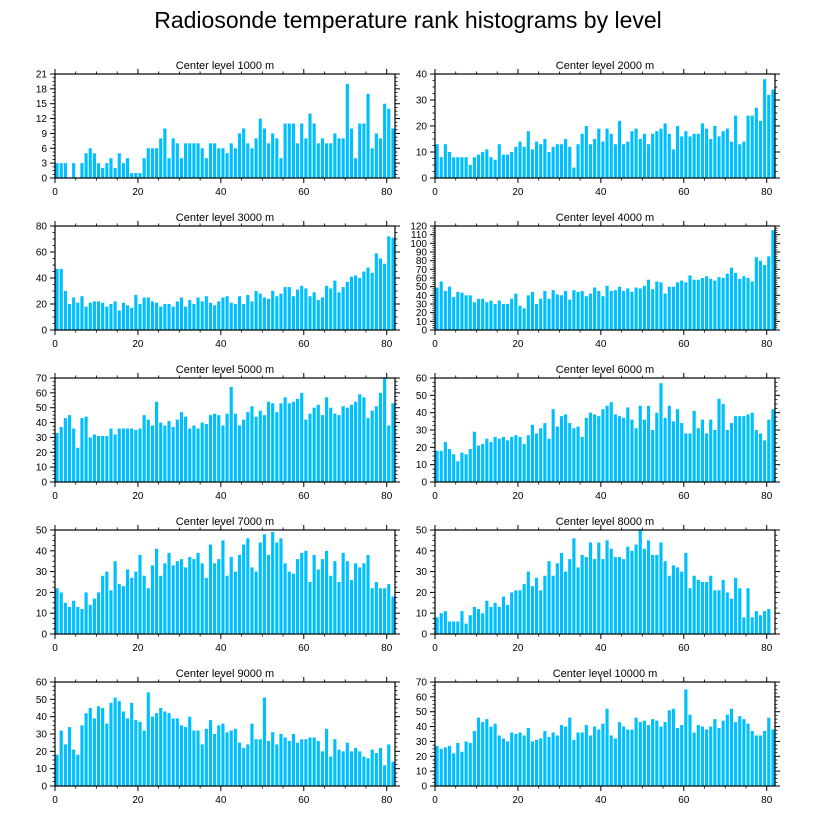 Image resolution: width=816 pixels, height=824 pixels. What do you see at coordinates (387, 496) in the screenshot?
I see `x-tick-label: 80` at bounding box center [387, 496].